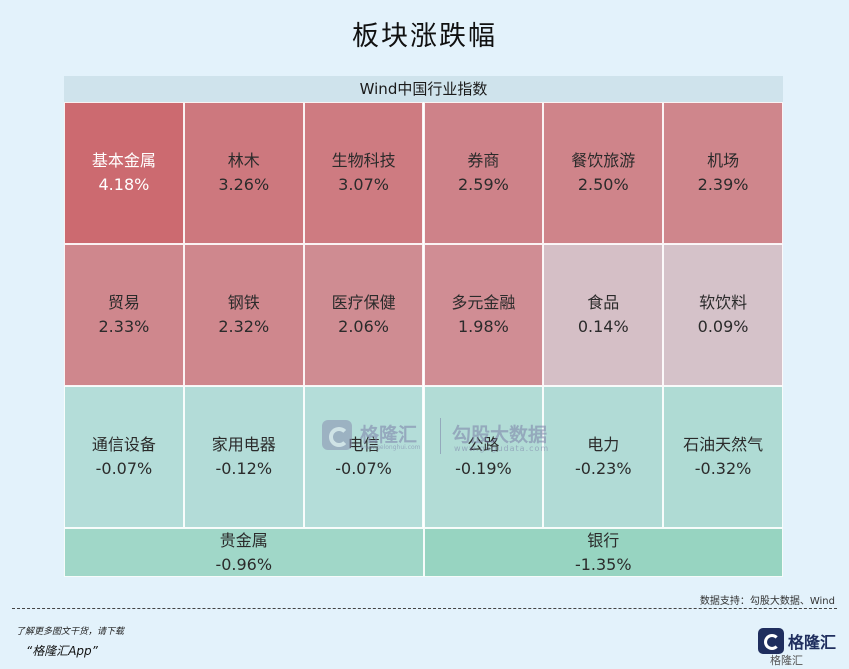  Describe the element at coordinates (723, 173) in the screenshot. I see `heatmap-tile: 机场 2.39%` at that location.